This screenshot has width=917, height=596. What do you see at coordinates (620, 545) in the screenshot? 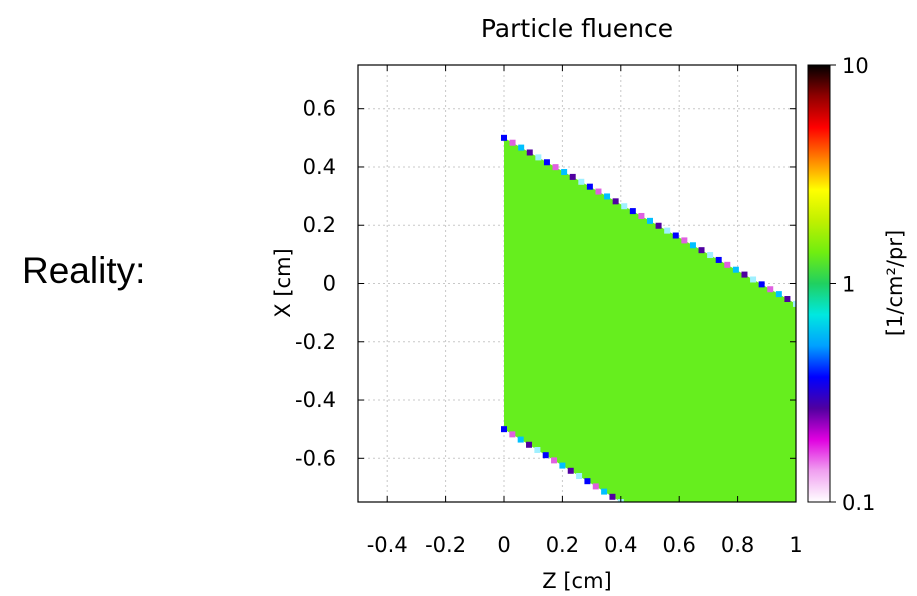
I see `x-tick-label: 0.4` at bounding box center [620, 545].